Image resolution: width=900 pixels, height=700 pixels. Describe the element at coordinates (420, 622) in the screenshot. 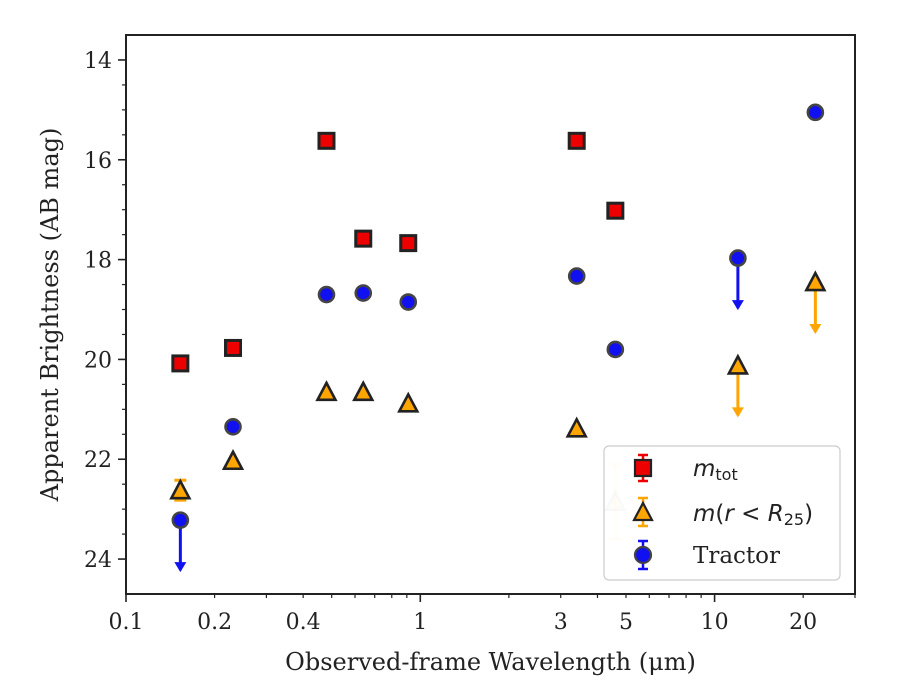

I see `x-tick-label: 1` at that location.